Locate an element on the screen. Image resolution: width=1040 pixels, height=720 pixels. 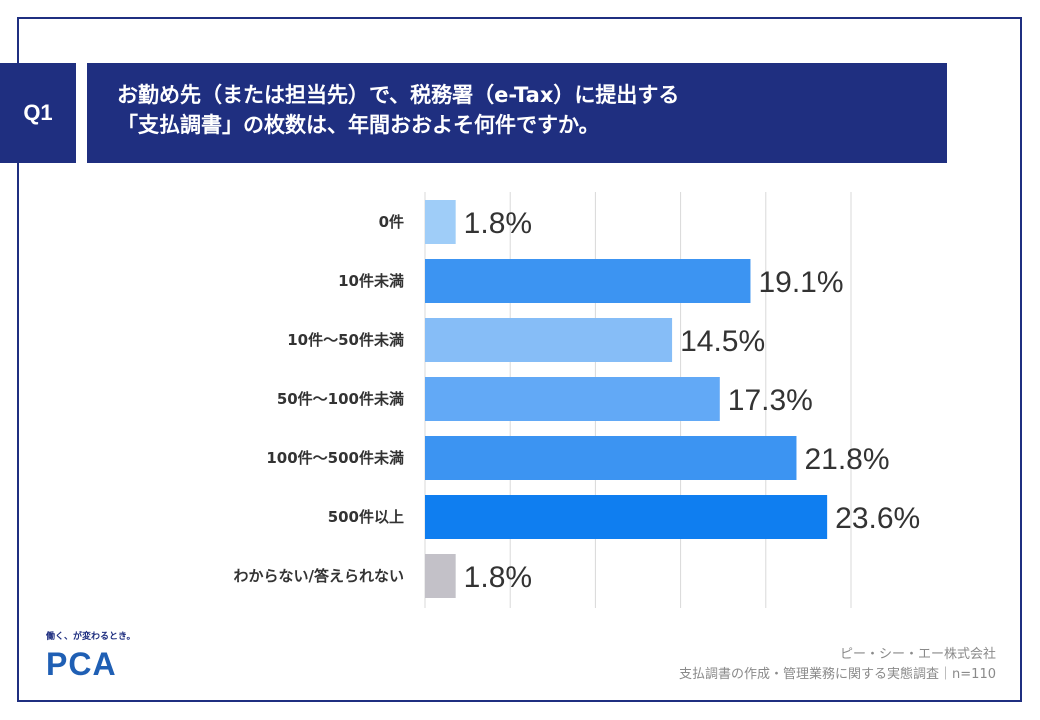
brand-tagline: 働く、が変わるとき。 is located at coordinates (91, 637).